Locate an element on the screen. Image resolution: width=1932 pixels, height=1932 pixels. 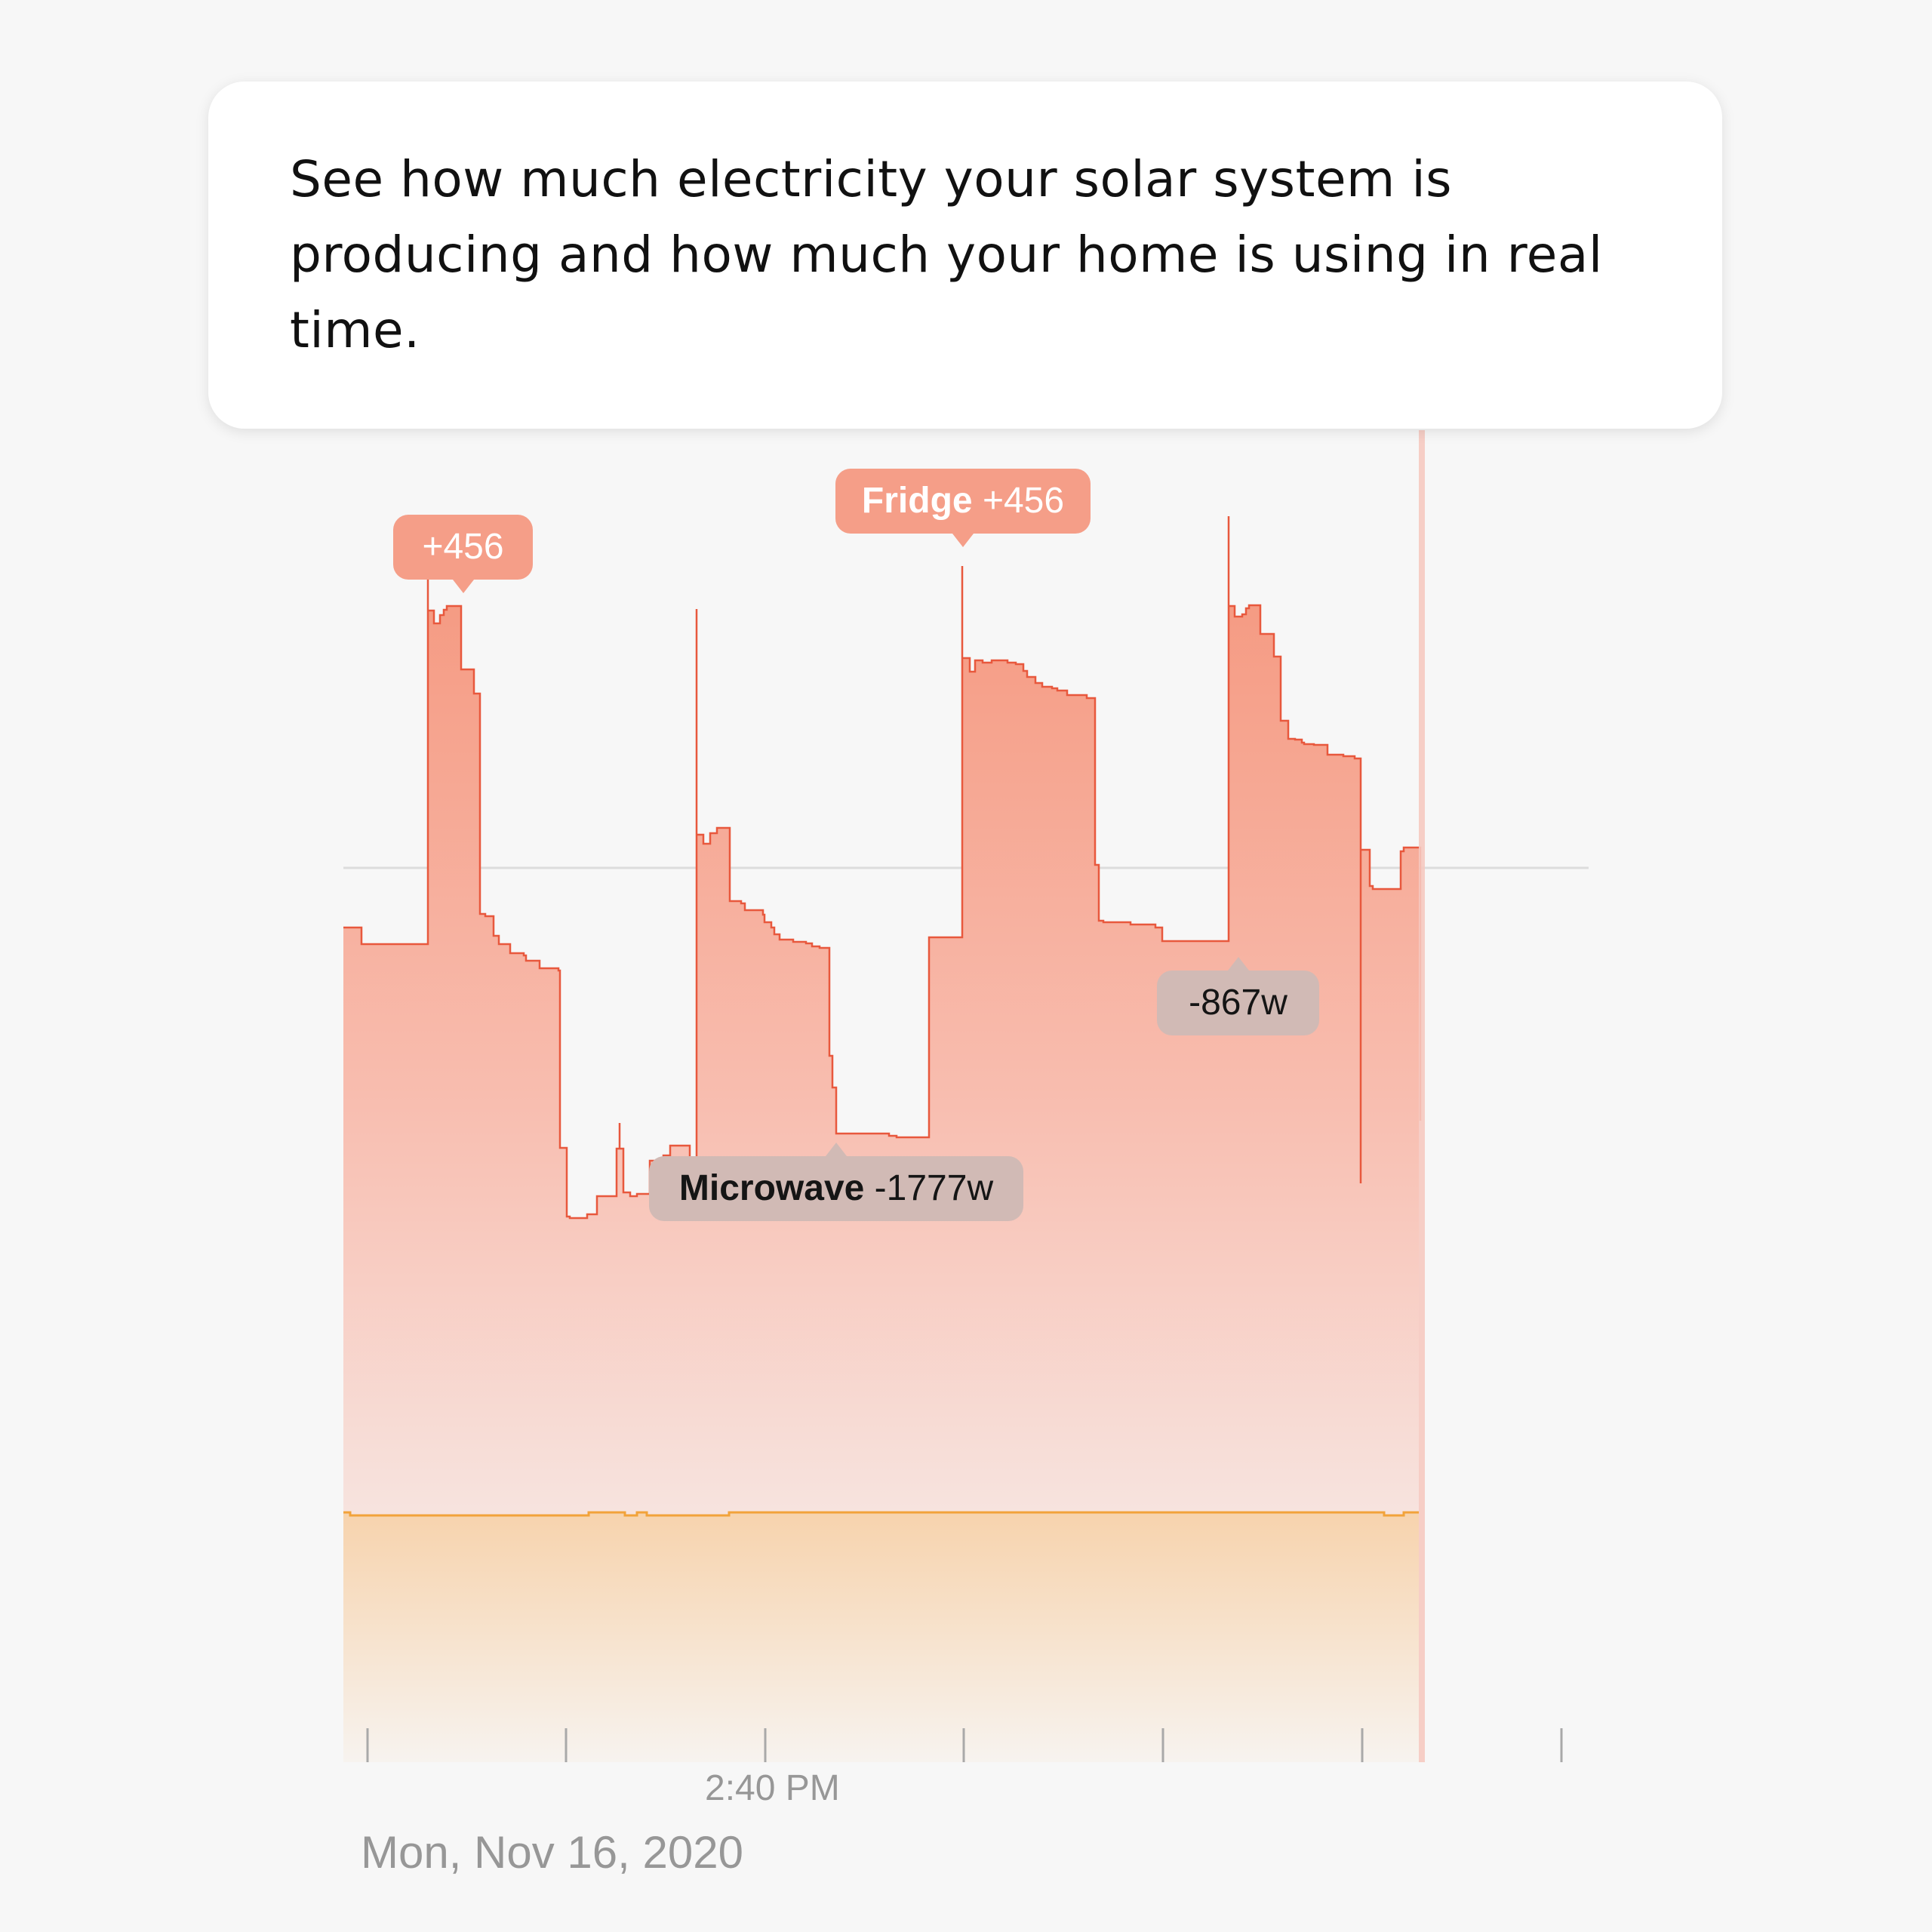
fridge-tooltip: Fridge +456 is located at coordinates (963, 508).